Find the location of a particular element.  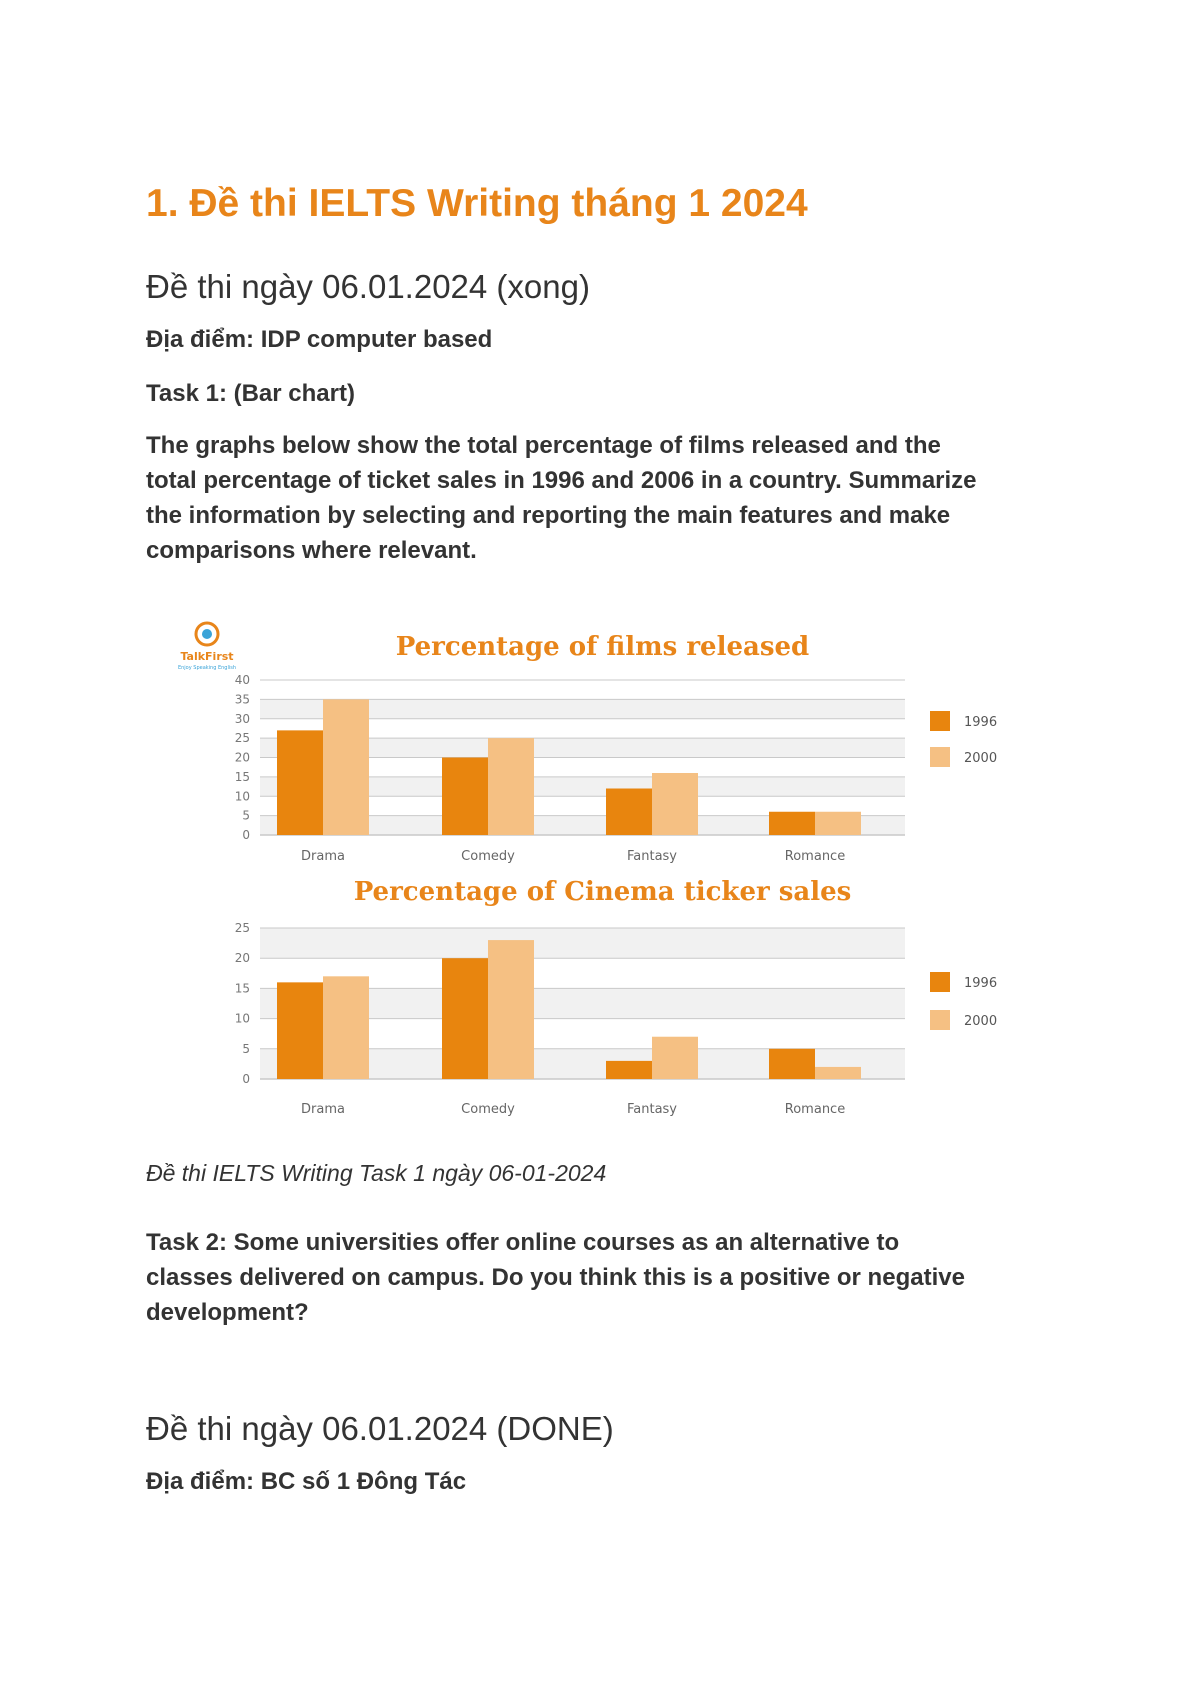

talkfirst-logo: TalkFirst Enjoy Speaking English is located at coordinates (207, 646).